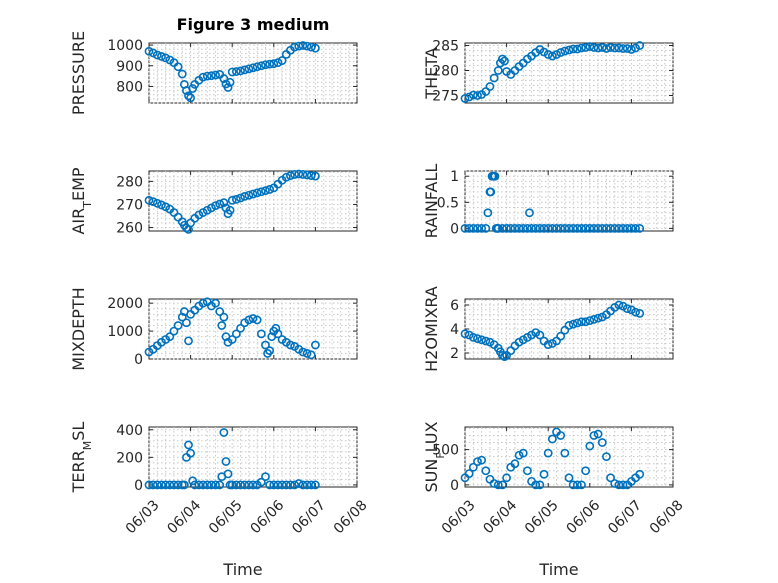 This screenshot has height=583, width=778. I want to click on y-tick-label: 1000, so click(125, 332).